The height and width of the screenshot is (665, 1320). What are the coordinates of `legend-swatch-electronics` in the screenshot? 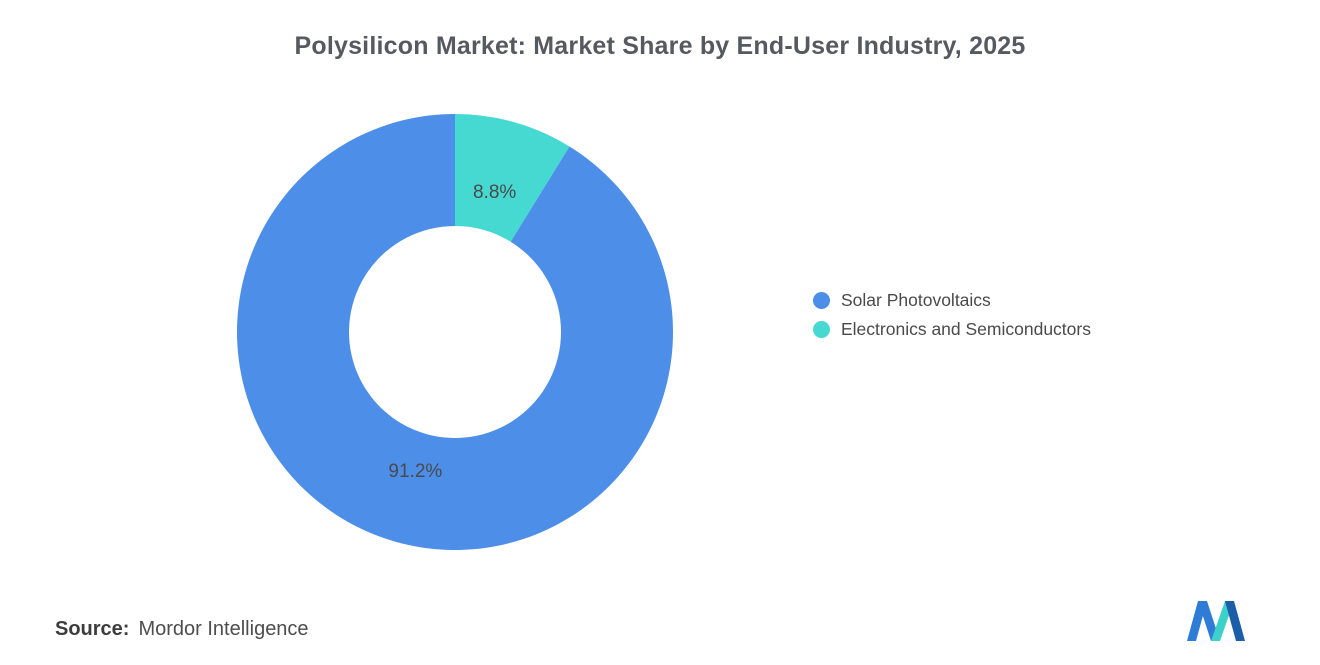 It's located at (821, 329).